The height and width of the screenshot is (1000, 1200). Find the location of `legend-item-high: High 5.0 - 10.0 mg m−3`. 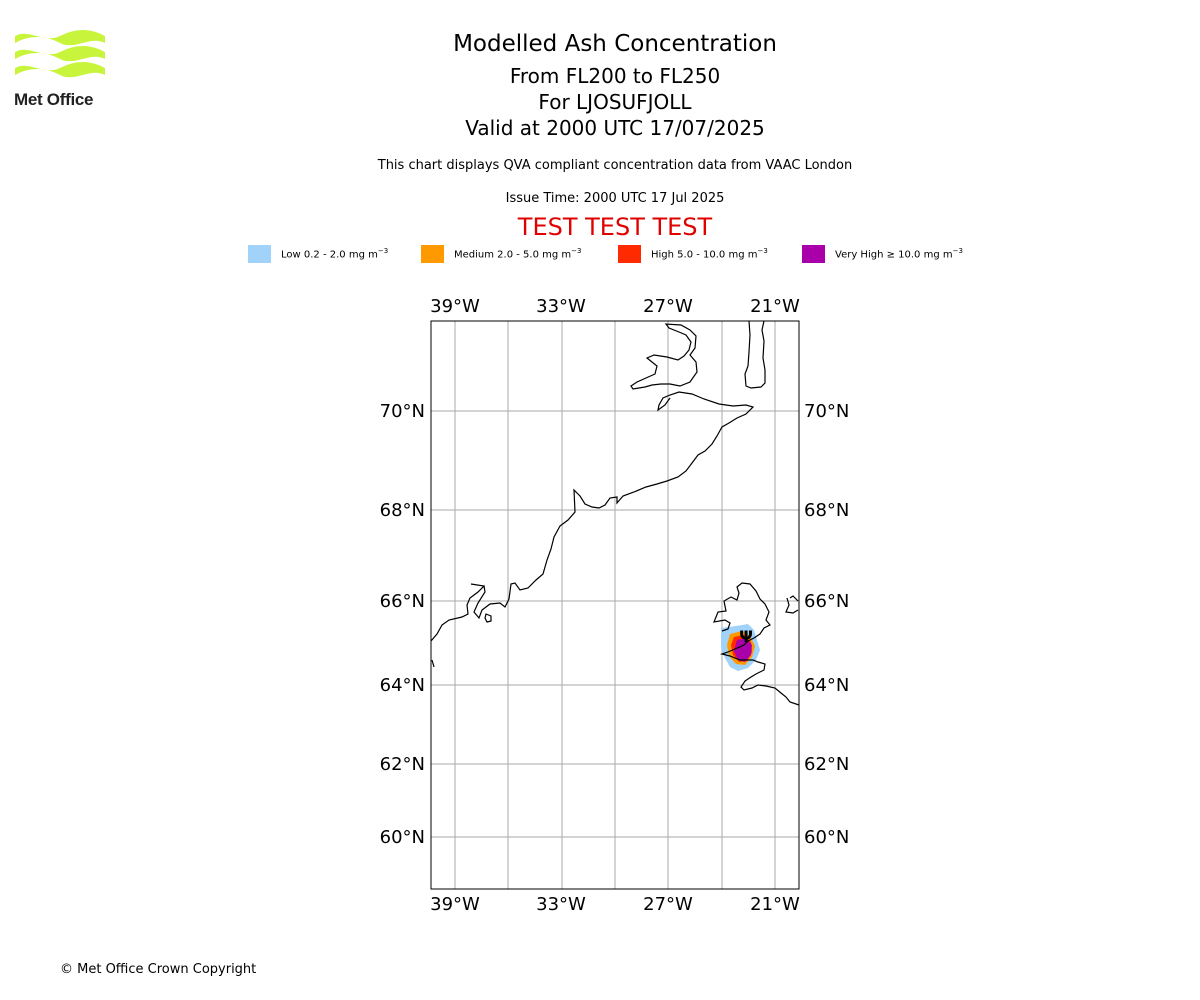

legend-item-high: High 5.0 - 10.0 mg m−3 is located at coordinates (693, 254).